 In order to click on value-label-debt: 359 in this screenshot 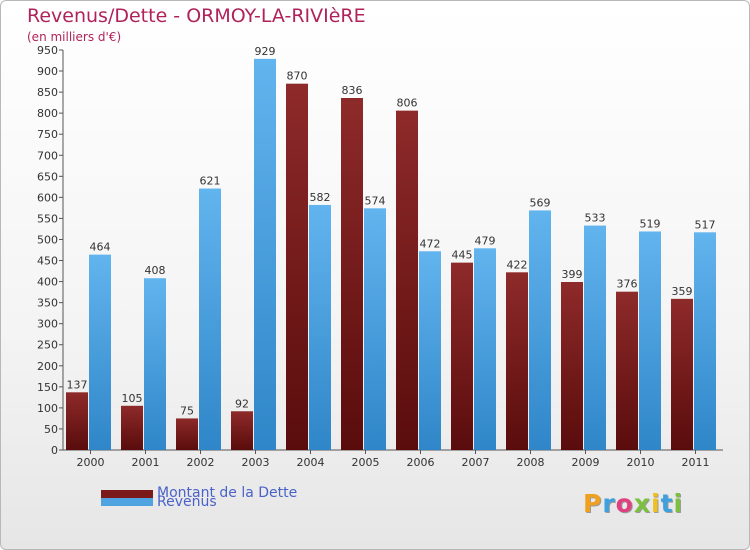, I will do `click(682, 291)`.